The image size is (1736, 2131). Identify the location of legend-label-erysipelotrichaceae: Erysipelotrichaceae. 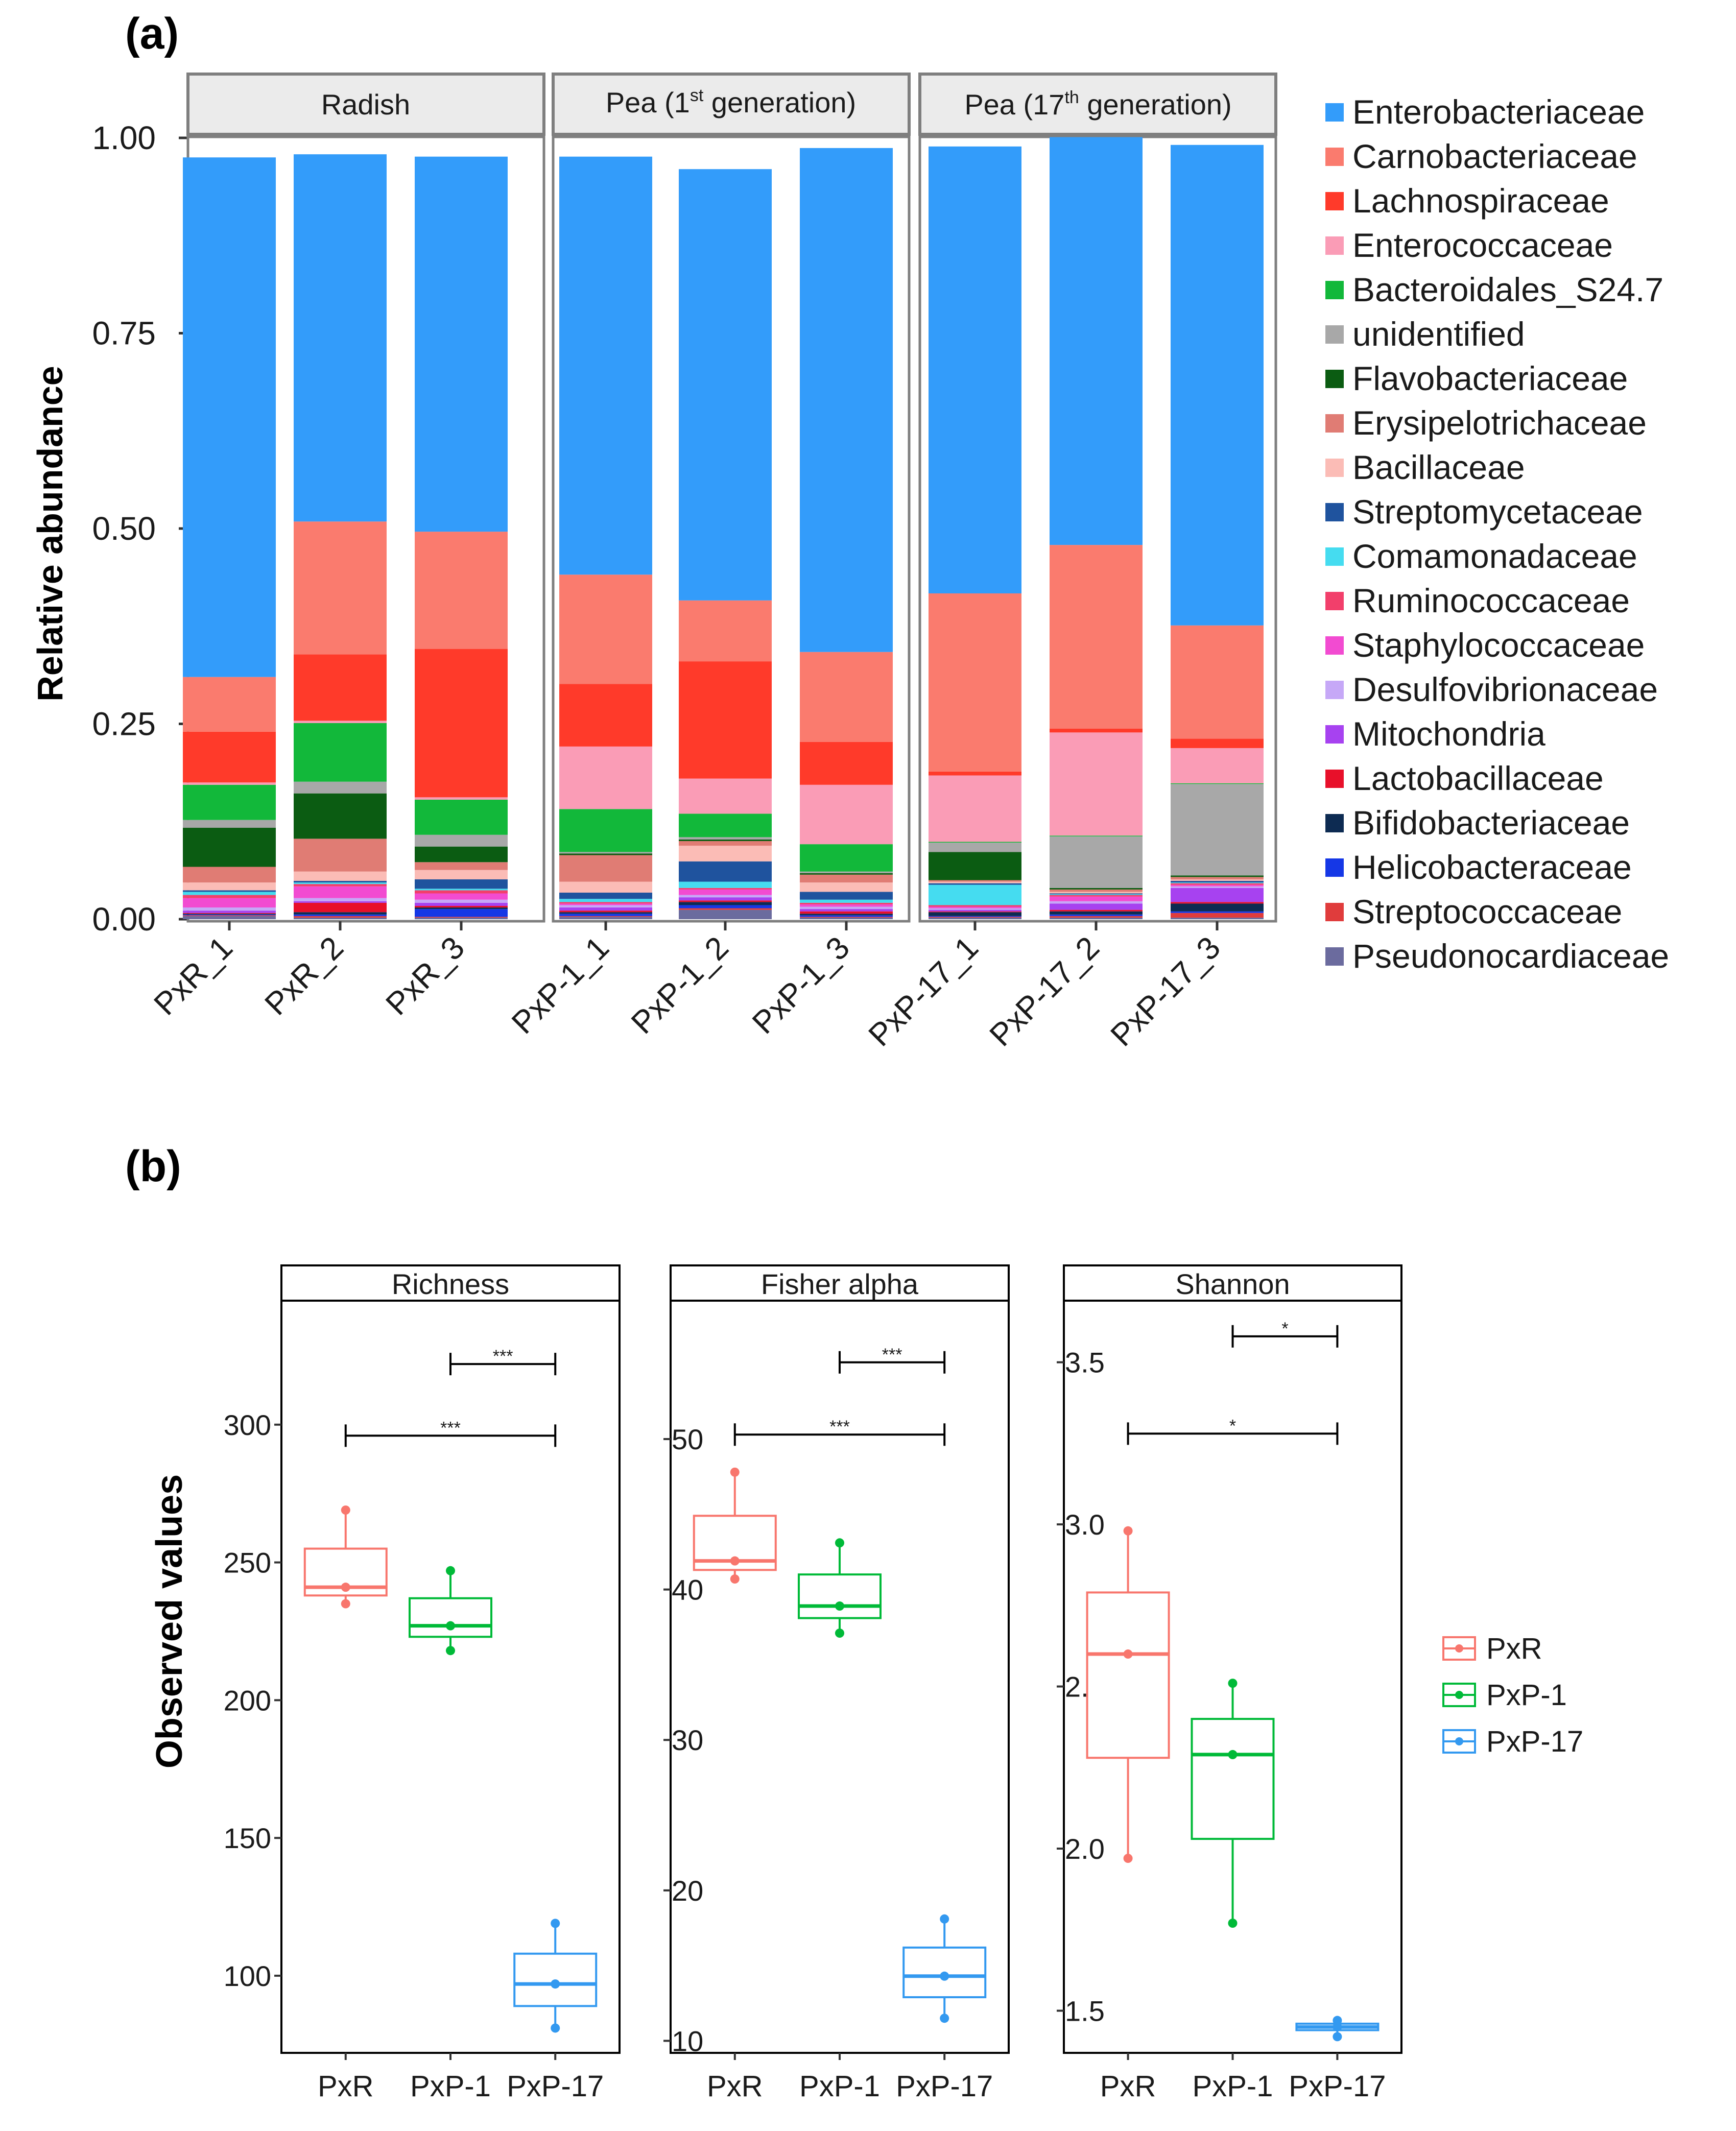
(1500, 423).